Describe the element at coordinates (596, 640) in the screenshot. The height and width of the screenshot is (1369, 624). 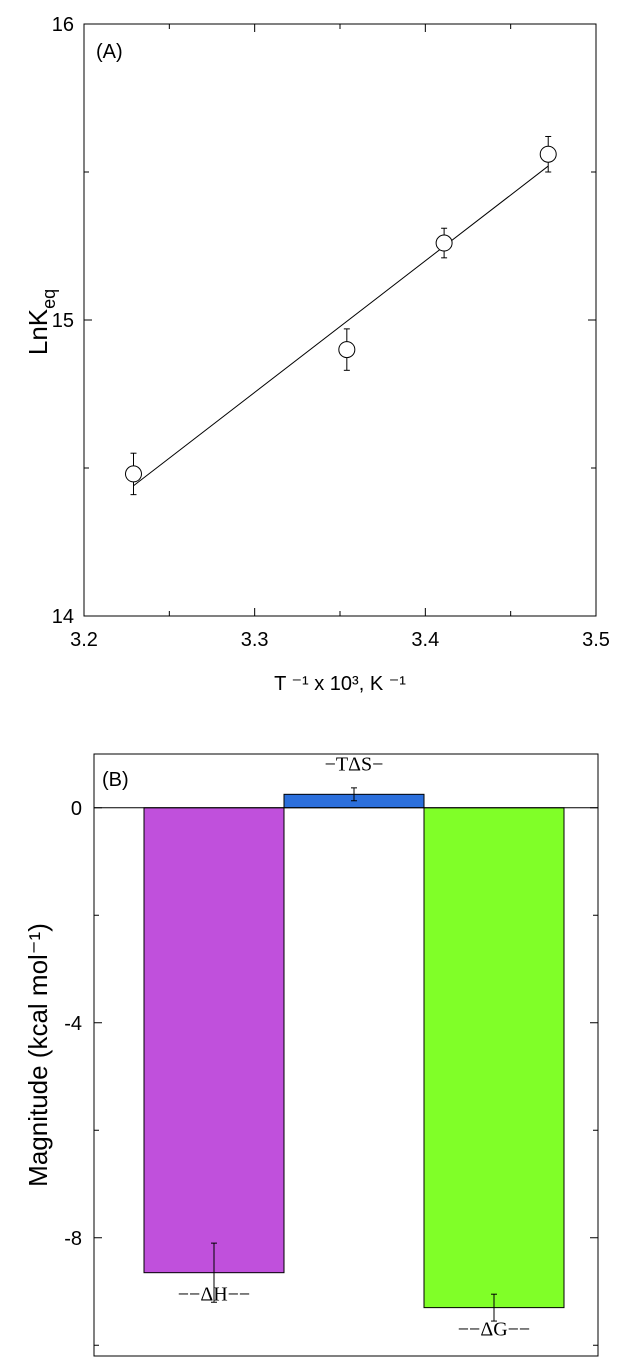
I see `x-tick-label: 3.5` at that location.